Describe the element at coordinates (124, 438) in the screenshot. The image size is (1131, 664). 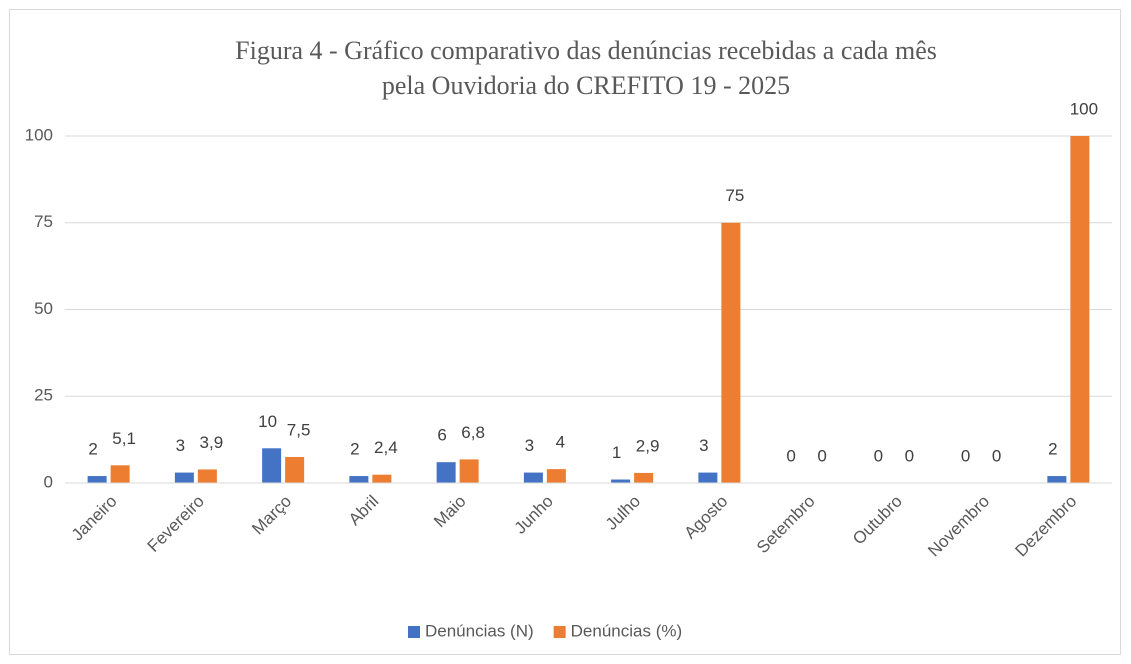
I see `data-label: 5,1` at that location.